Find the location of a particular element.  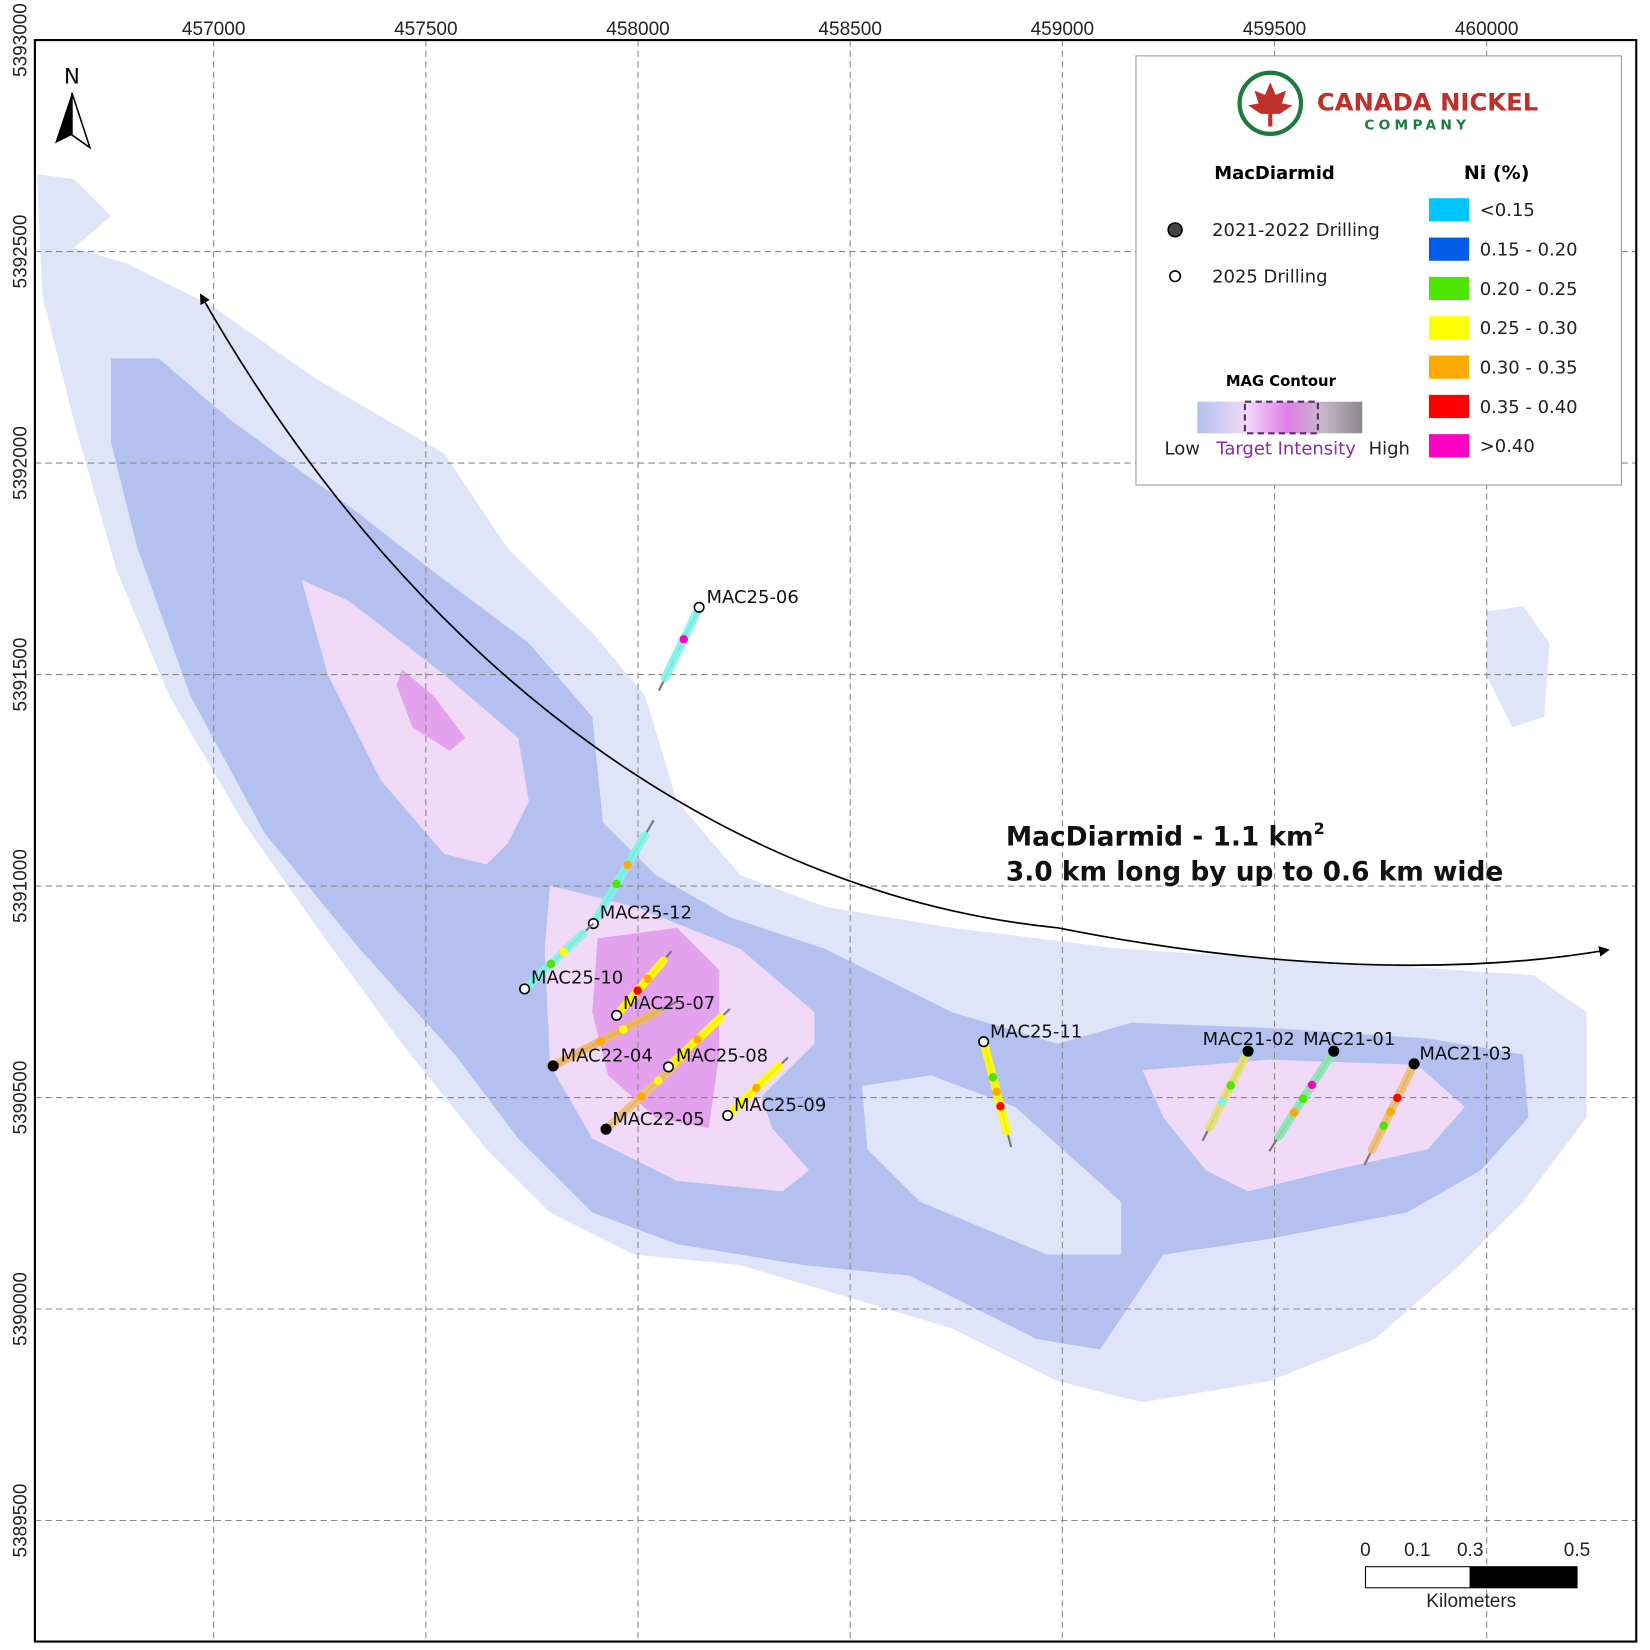

north-arrow: N is located at coordinates (73, 106).